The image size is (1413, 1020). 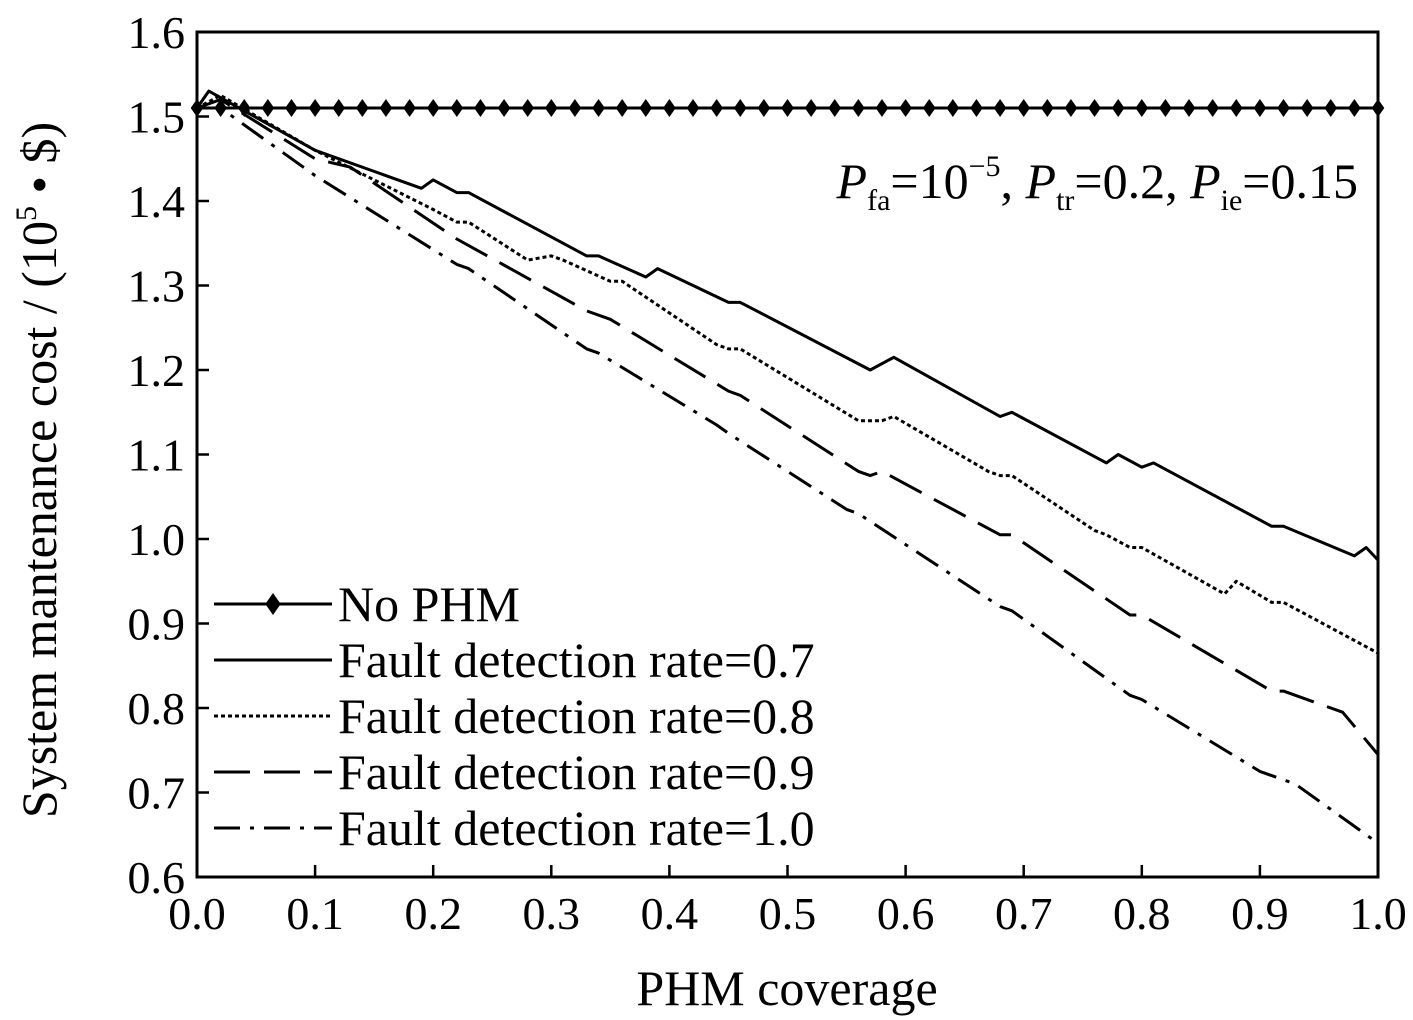 What do you see at coordinates (157, 32) in the screenshot?
I see `y-tick-label: 1.6` at bounding box center [157, 32].